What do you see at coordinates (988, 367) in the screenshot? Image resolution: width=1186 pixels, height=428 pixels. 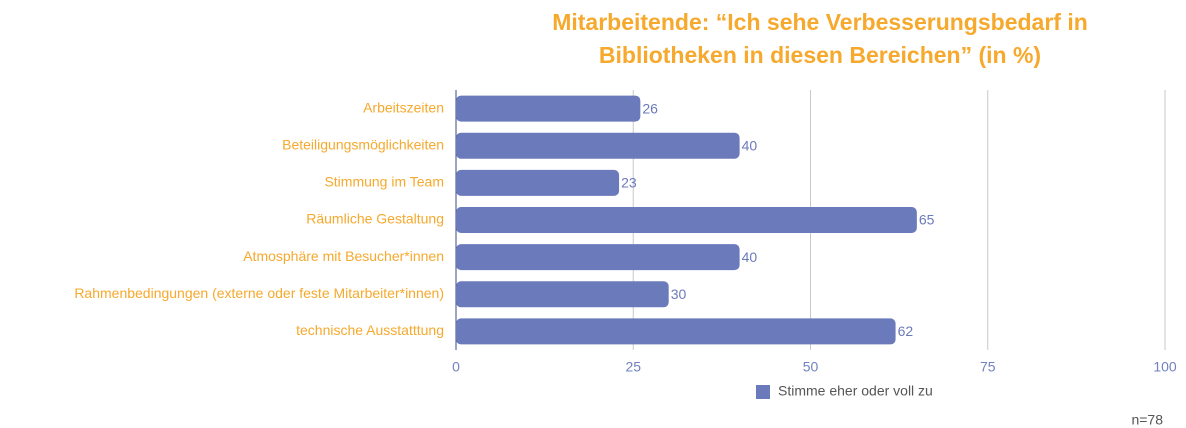 I see `x-tick-label: 75` at bounding box center [988, 367].